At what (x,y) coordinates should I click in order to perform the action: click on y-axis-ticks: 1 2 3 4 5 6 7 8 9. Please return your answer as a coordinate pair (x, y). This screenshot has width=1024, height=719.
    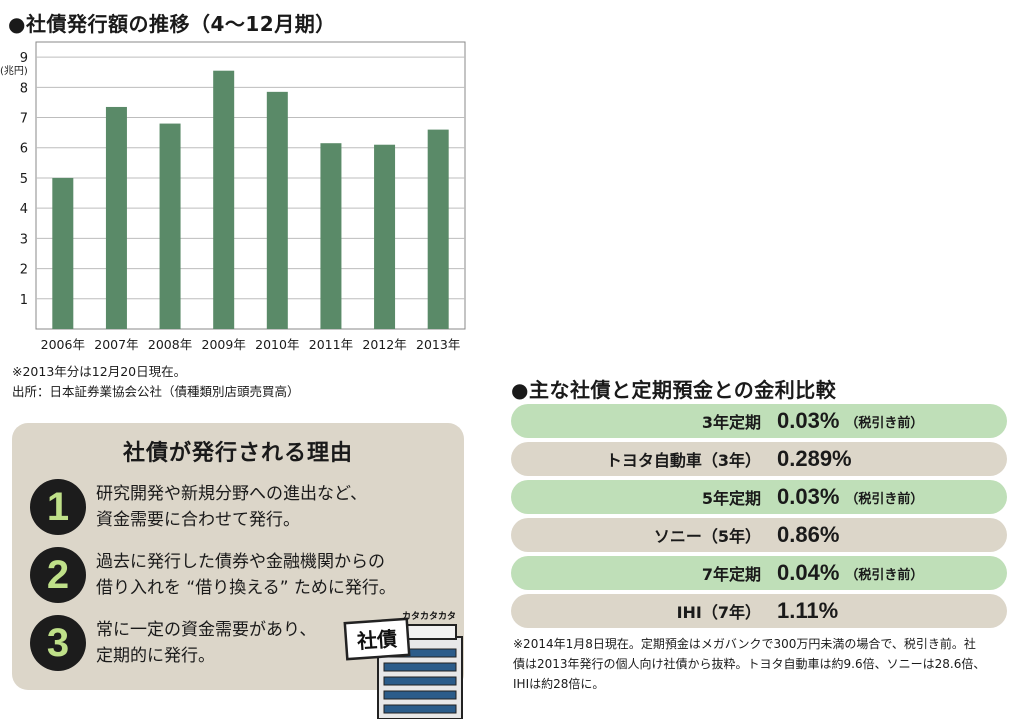
    Looking at the image, I should click on (24, 179).